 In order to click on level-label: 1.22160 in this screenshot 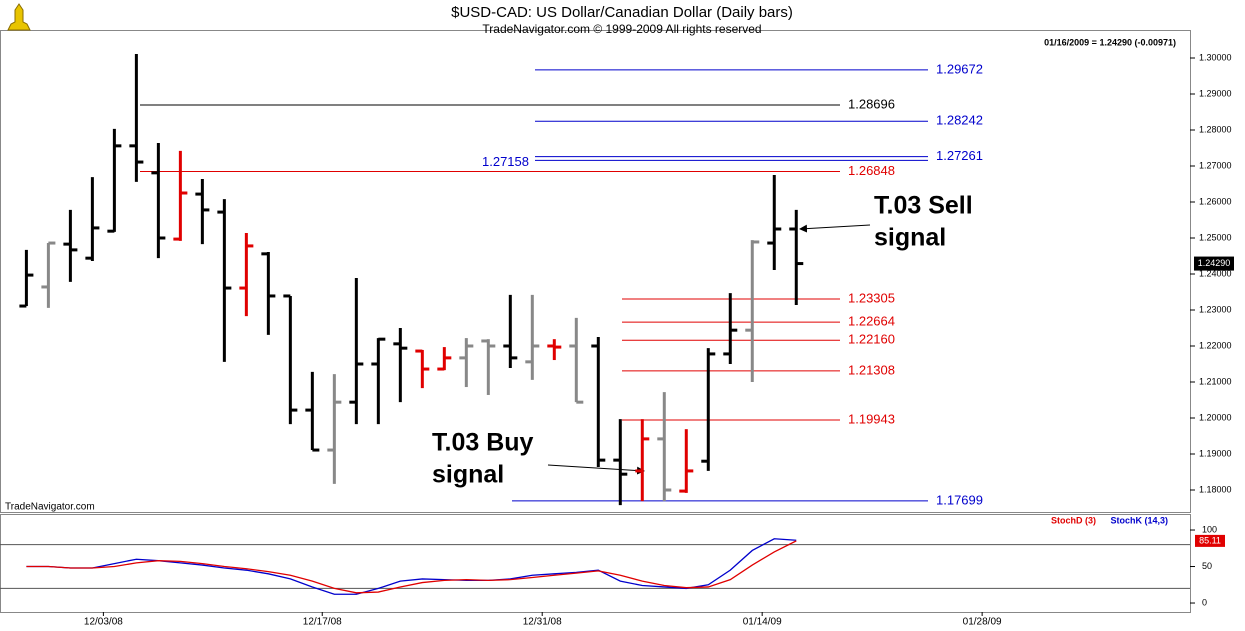, I will do `click(871, 339)`.